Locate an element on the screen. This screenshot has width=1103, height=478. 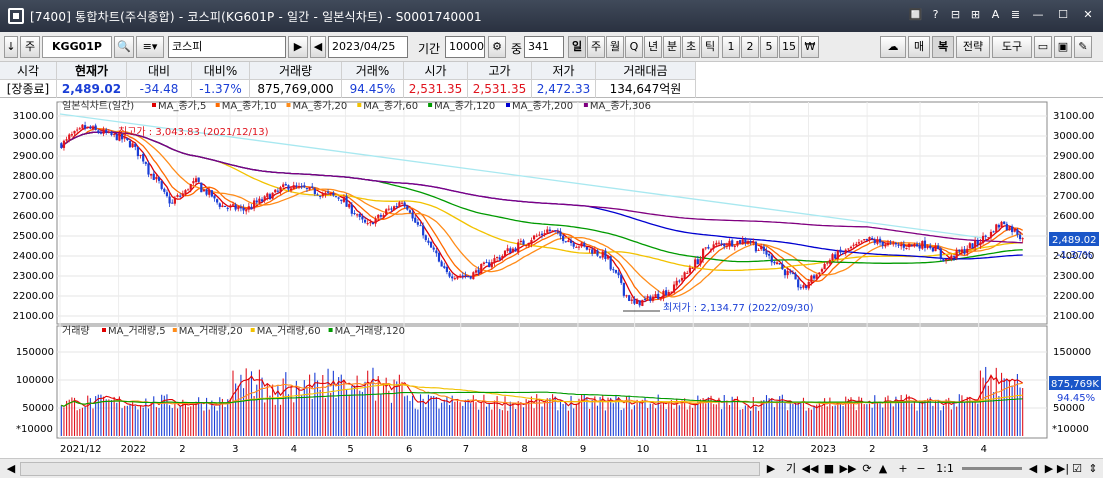
pin-icon: 🔲 is located at coordinates (915, 14).